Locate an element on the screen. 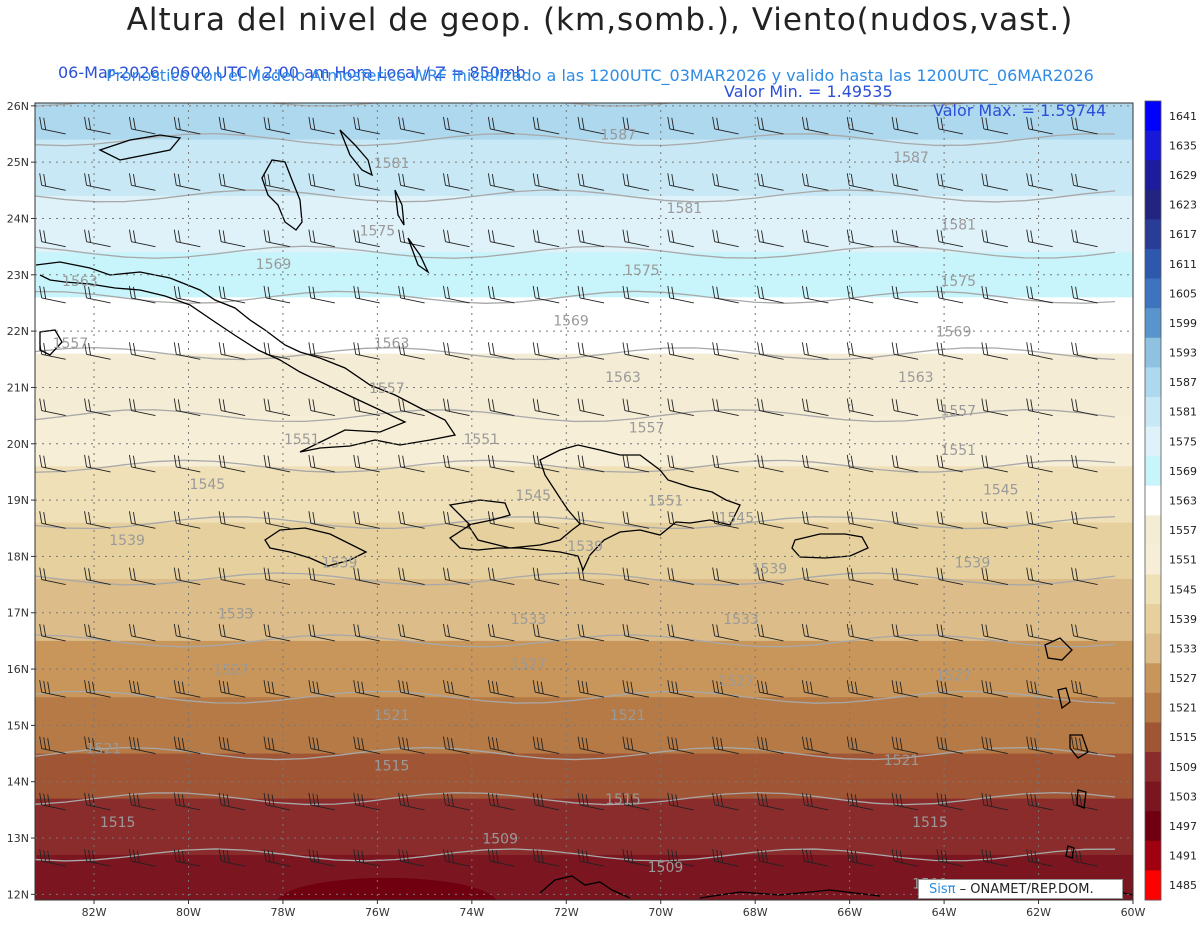  contour-label: 1557 is located at coordinates (387, 389).